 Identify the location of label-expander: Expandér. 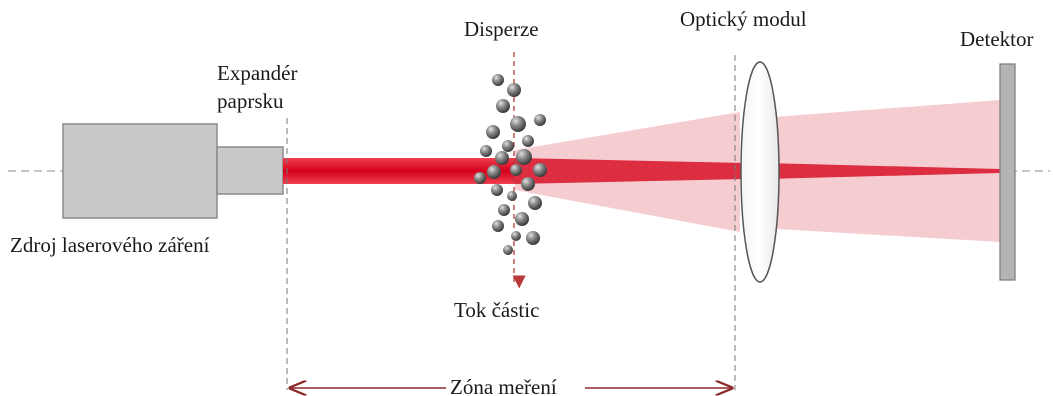
(257, 73).